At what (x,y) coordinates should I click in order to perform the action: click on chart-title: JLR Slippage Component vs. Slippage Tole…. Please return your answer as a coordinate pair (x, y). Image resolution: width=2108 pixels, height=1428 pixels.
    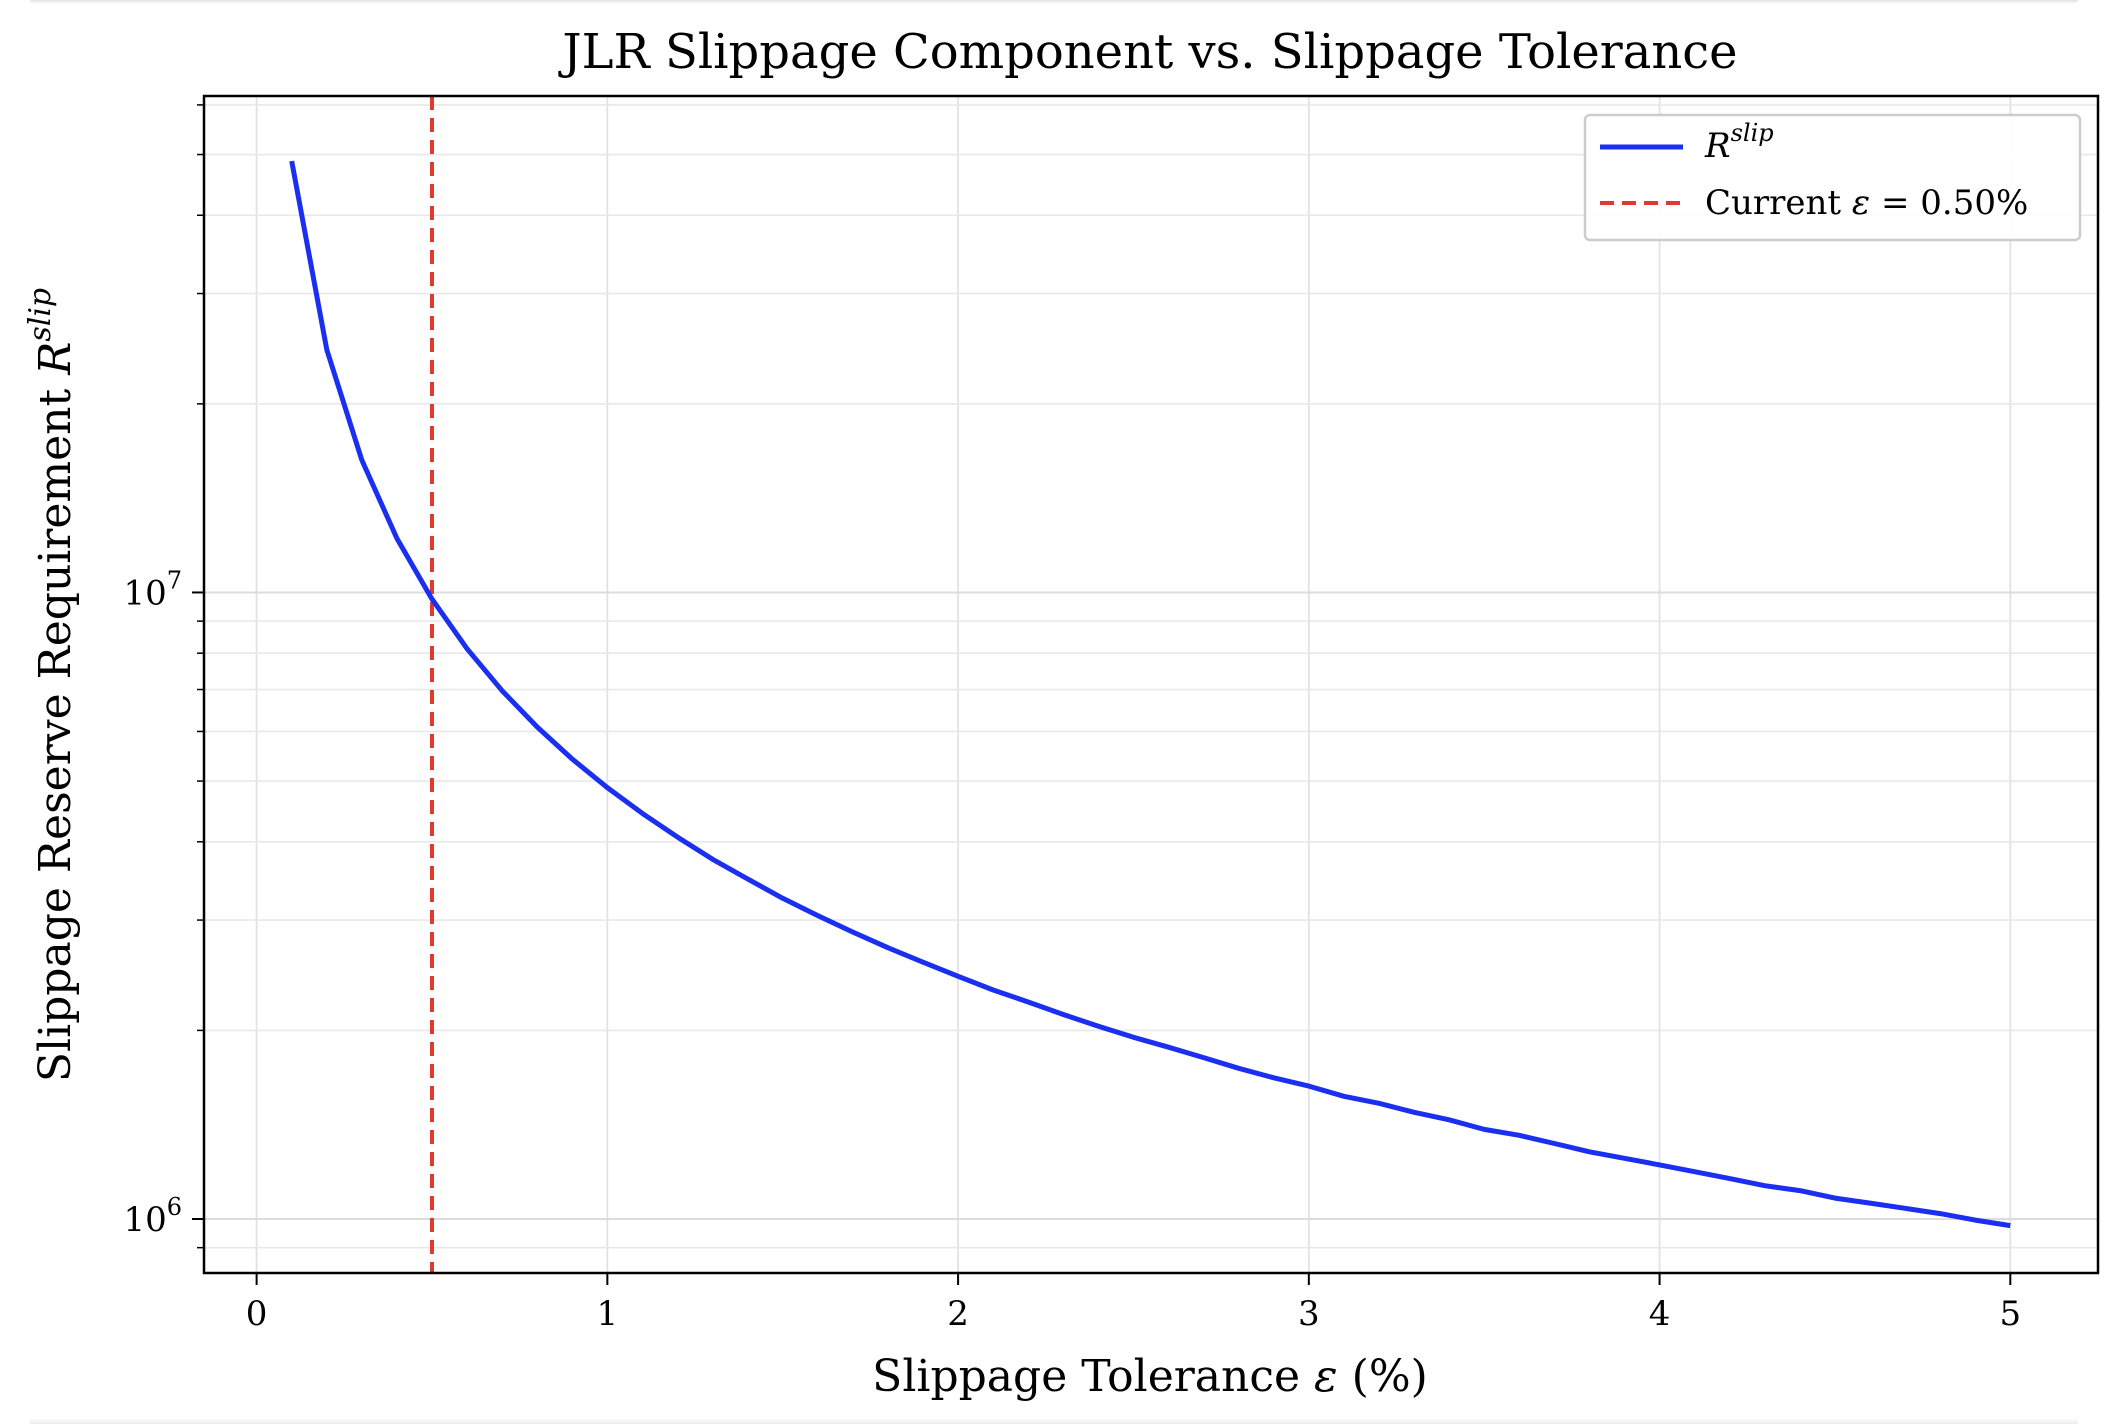
    Looking at the image, I should click on (1147, 52).